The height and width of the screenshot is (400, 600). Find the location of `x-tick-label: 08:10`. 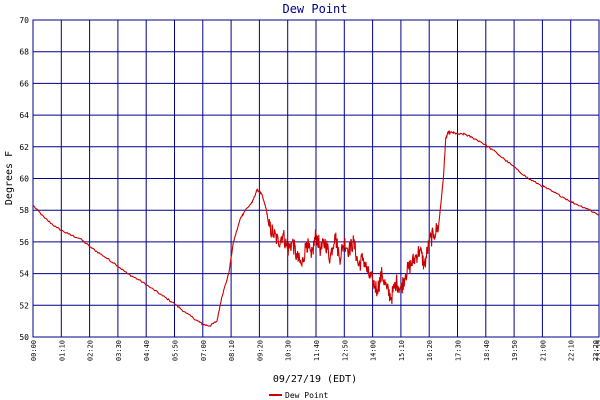

x-tick-label: 08:10 is located at coordinates (232, 350).